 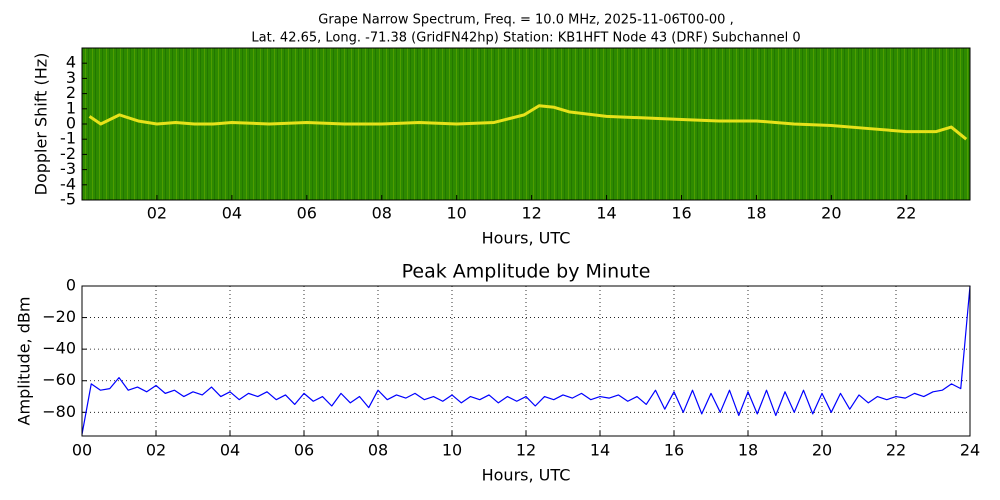 I want to click on y-tick-label: 4, so click(x=71, y=62).